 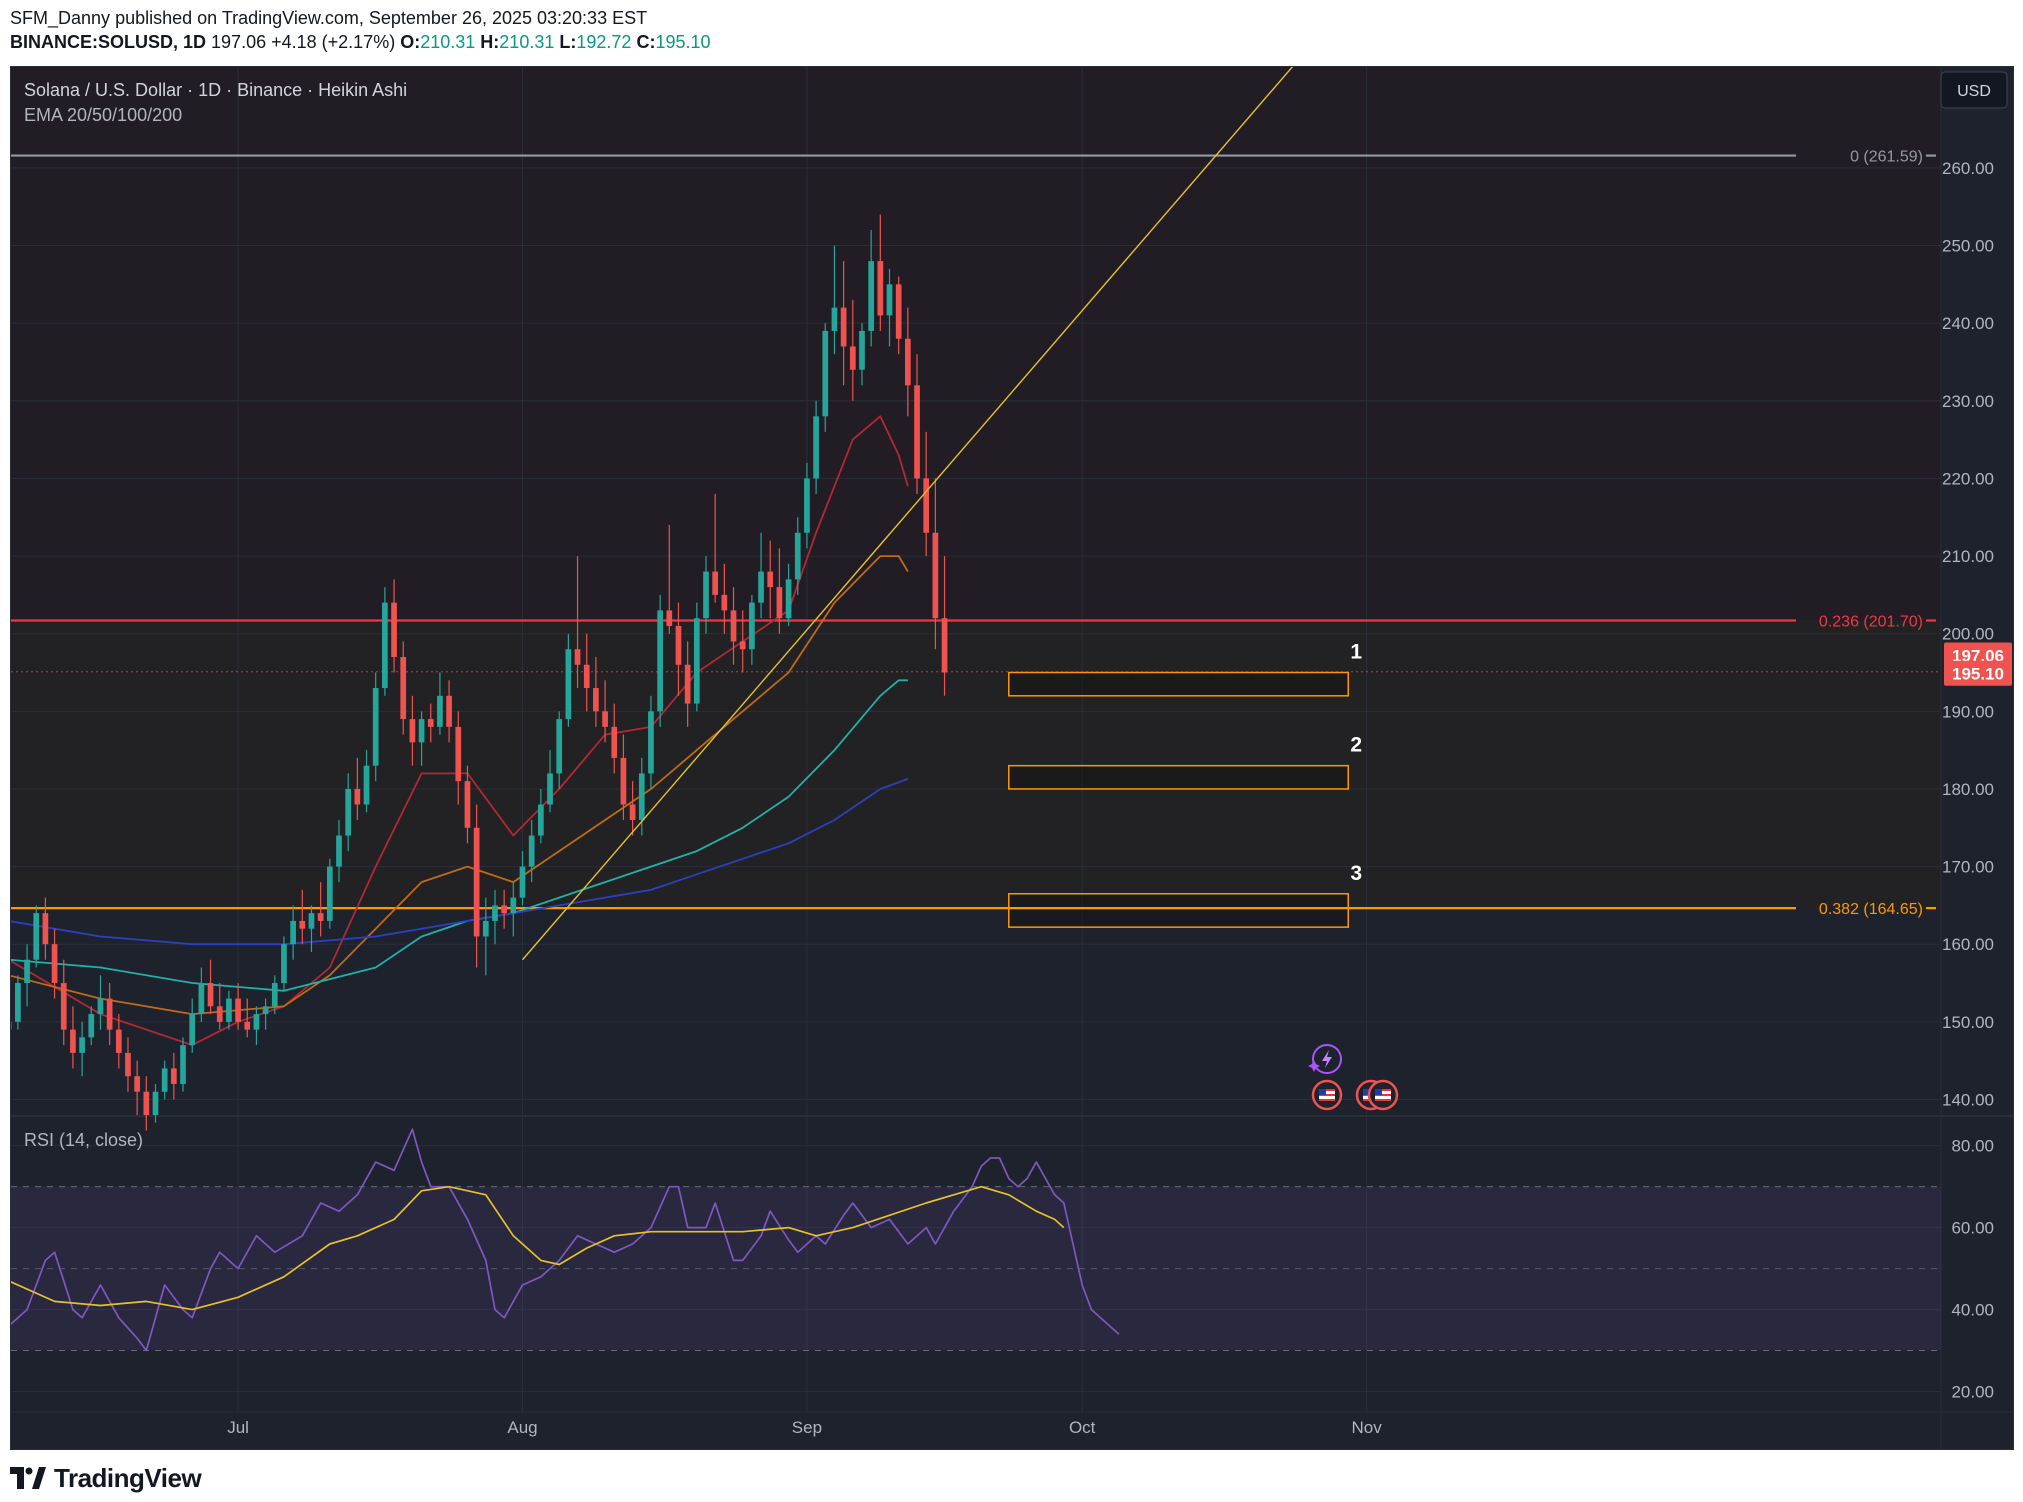 What do you see at coordinates (60, 18) in the screenshot?
I see `author-name: SFM_Danny` at bounding box center [60, 18].